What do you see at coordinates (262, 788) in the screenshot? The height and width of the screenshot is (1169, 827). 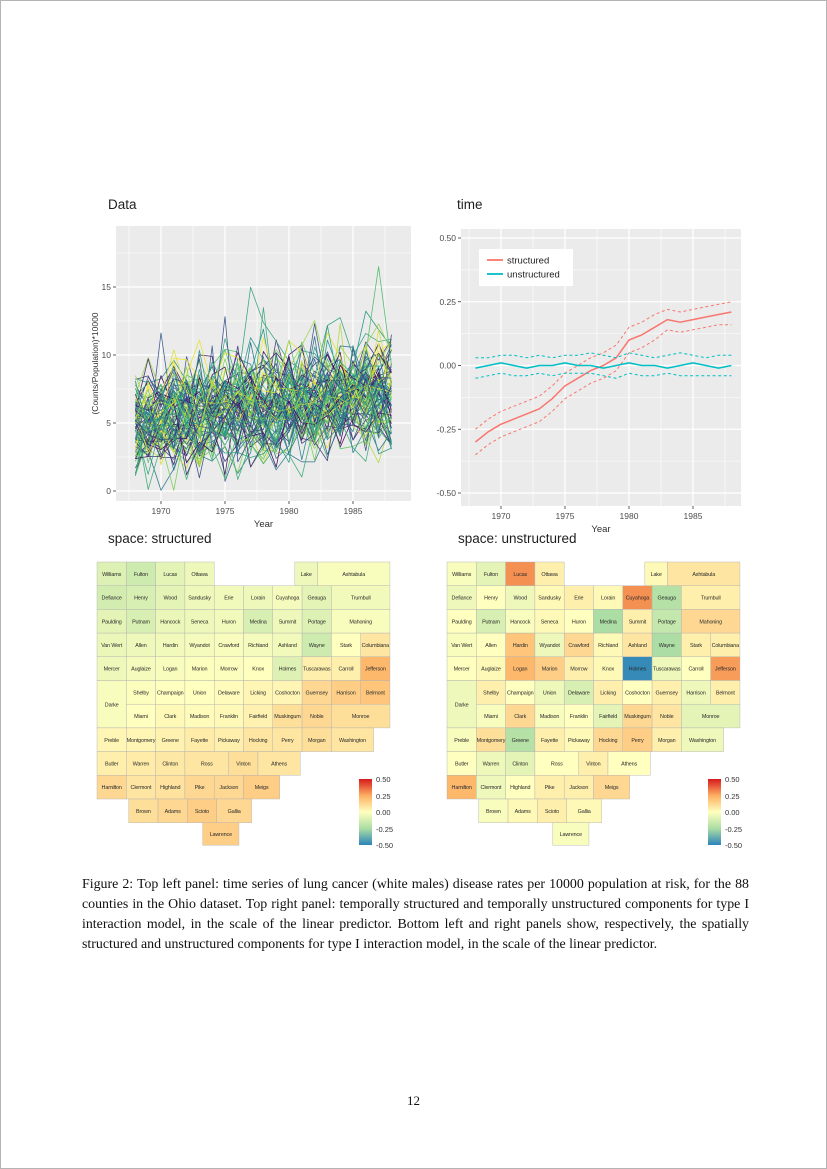 I see `county-label: Meigs` at bounding box center [262, 788].